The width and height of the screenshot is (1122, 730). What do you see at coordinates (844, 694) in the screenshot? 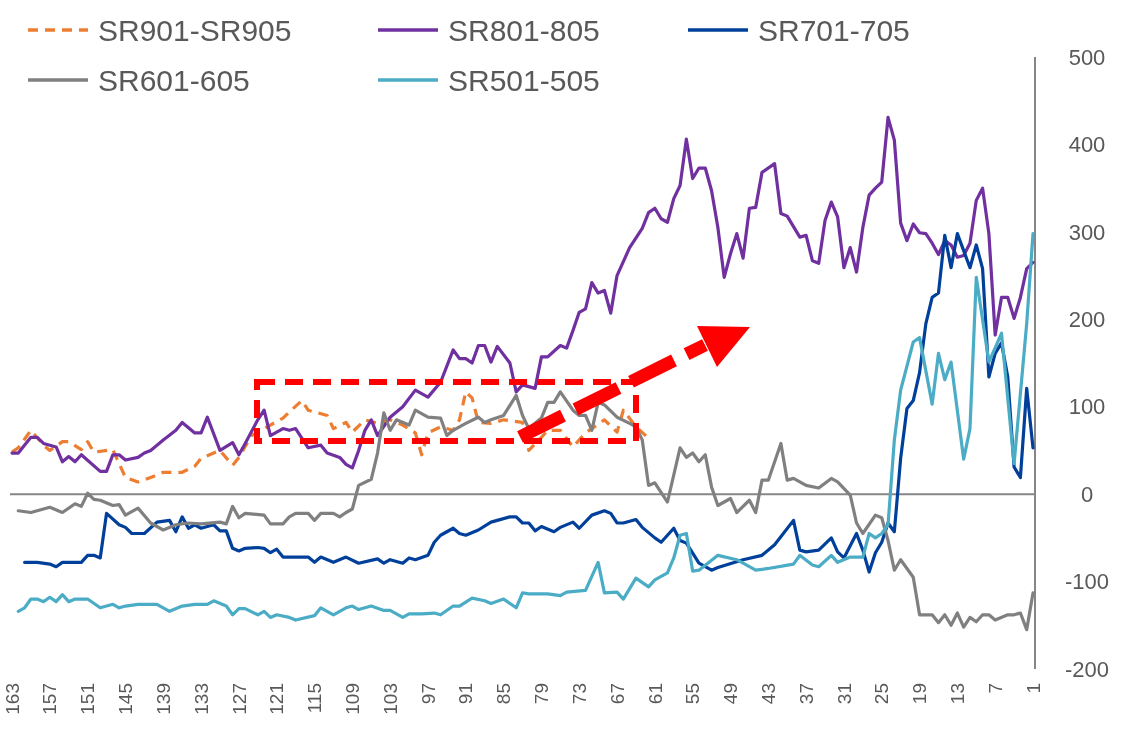
I see `x-tick-label: 31` at bounding box center [844, 694].